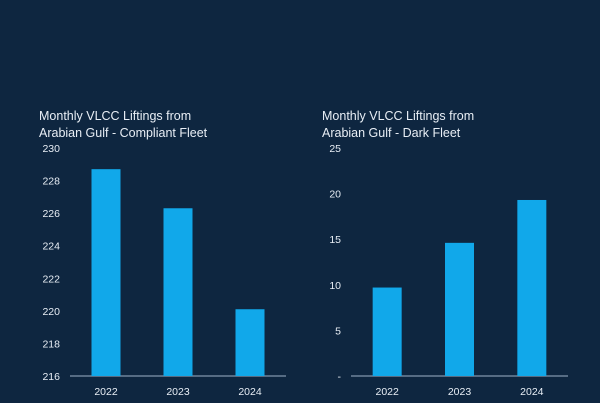 This screenshot has height=403, width=600. I want to click on y-tick-label: -, so click(340, 377).